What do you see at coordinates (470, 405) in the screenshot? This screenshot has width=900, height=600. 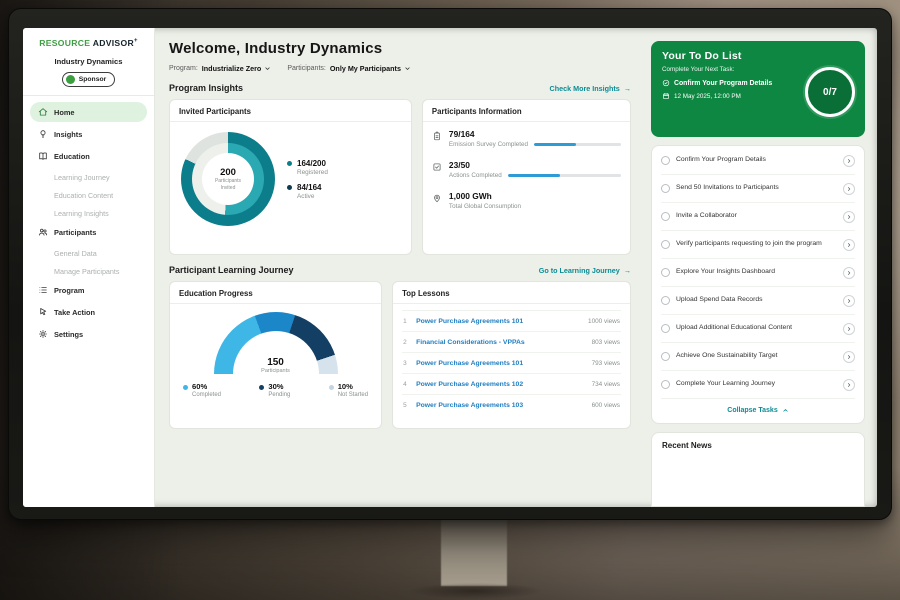 I see `lesson-link: Power Purchase Agreements 103` at bounding box center [470, 405].